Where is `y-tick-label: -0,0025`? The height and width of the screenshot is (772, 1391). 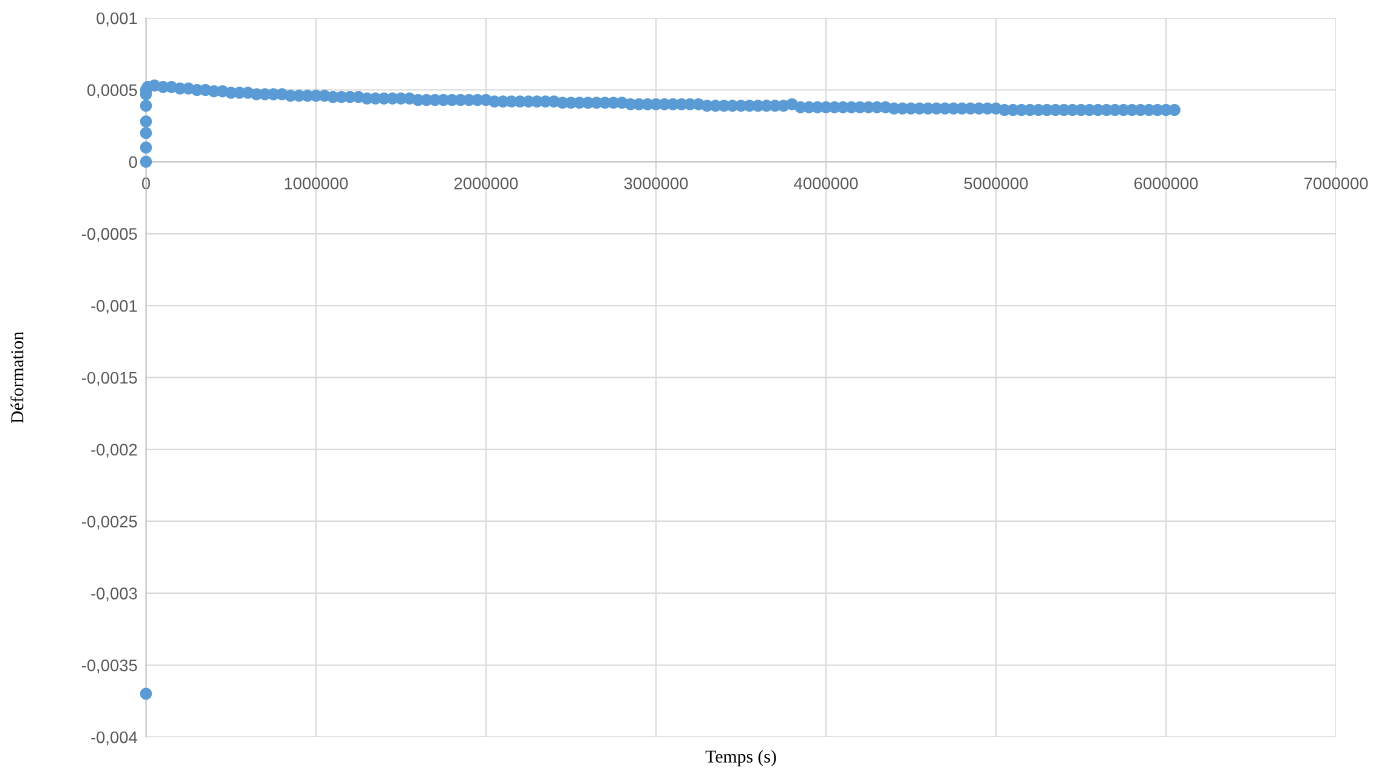
y-tick-label: -0,0025 is located at coordinates (109, 522).